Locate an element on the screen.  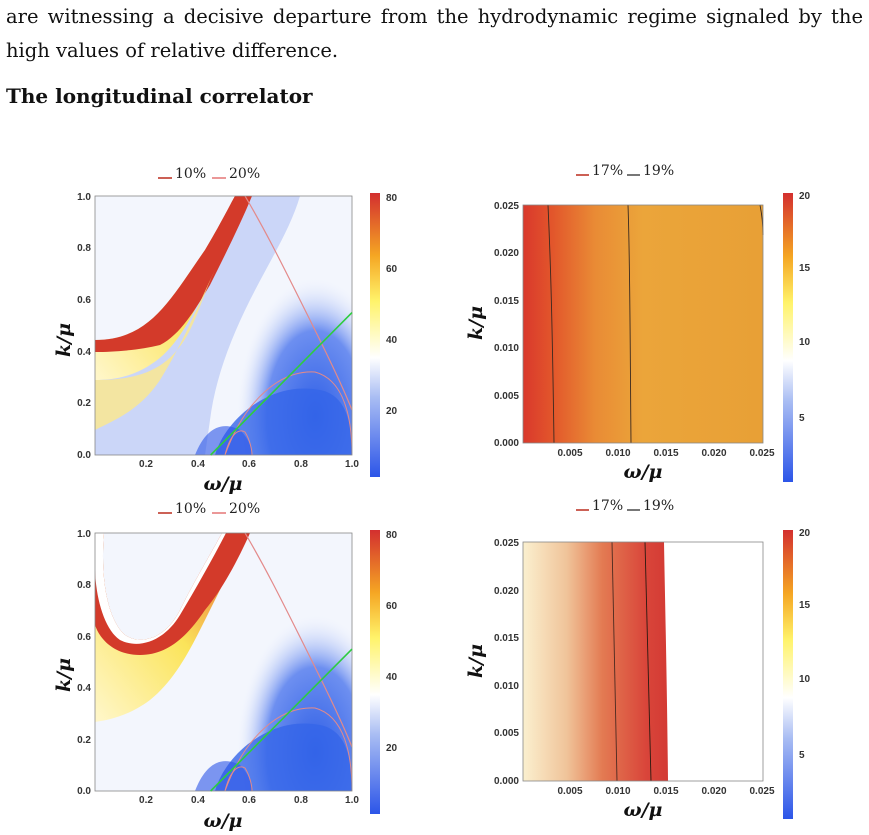
legend: 10% 20% is located at coordinates (209, 174).